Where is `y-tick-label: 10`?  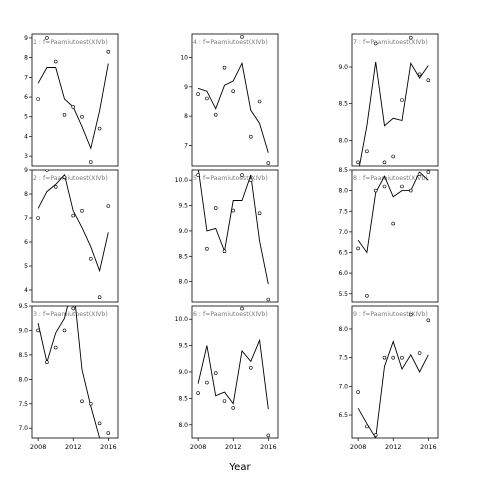
y-tick-label: 10 is located at coordinates (184, 57).